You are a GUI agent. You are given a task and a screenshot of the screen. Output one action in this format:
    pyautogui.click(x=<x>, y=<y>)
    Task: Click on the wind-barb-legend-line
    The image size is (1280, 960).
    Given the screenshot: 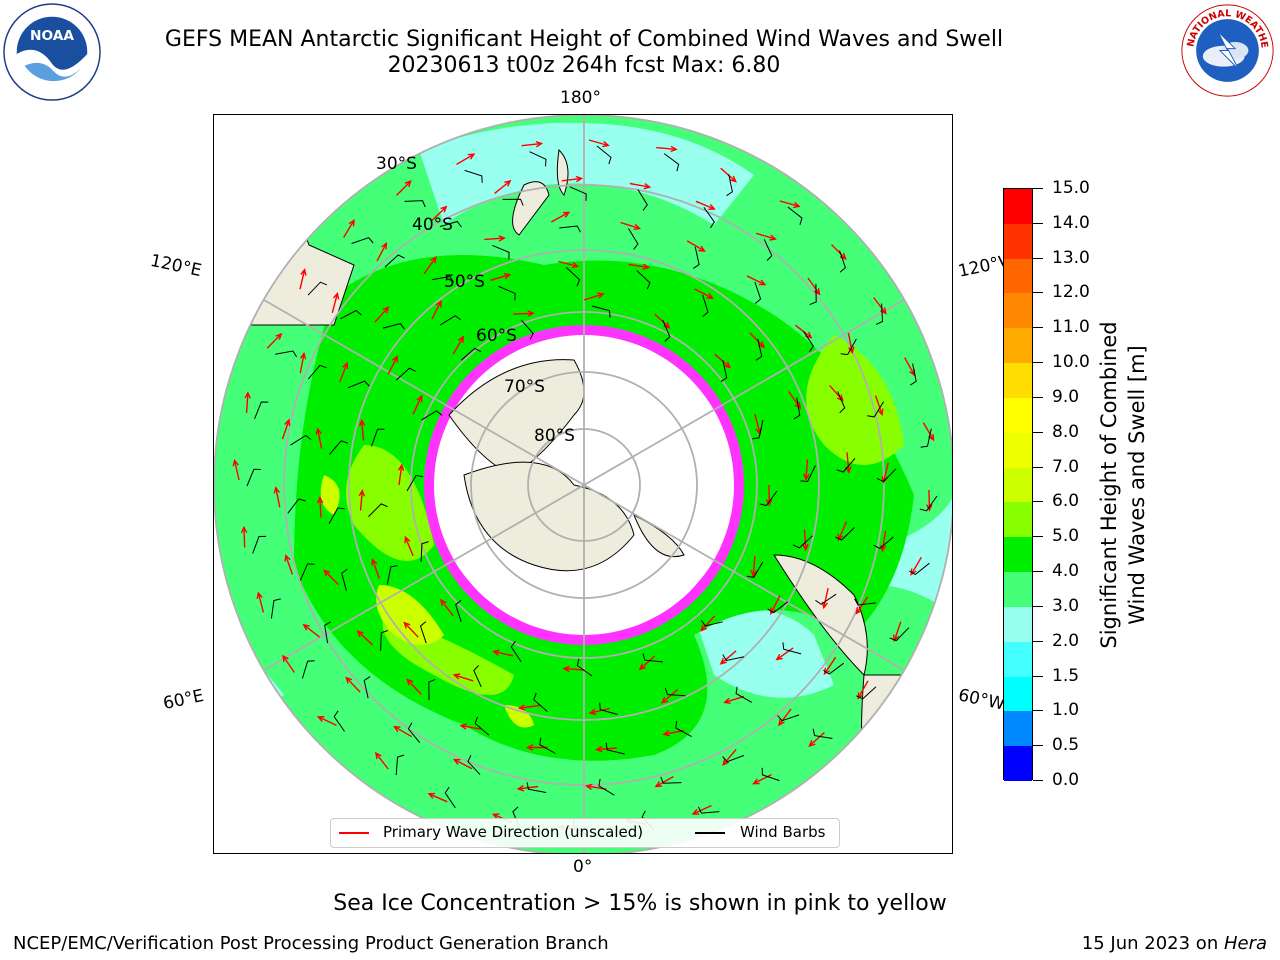 What is the action you would take?
    pyautogui.click(x=710, y=833)
    